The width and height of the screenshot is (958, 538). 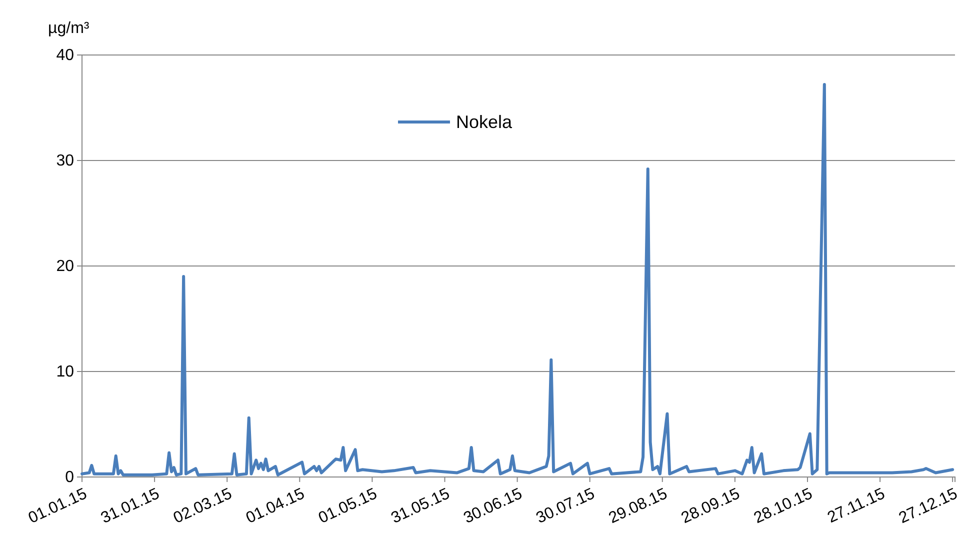 I want to click on legend-label: Nokela, so click(x=485, y=122).